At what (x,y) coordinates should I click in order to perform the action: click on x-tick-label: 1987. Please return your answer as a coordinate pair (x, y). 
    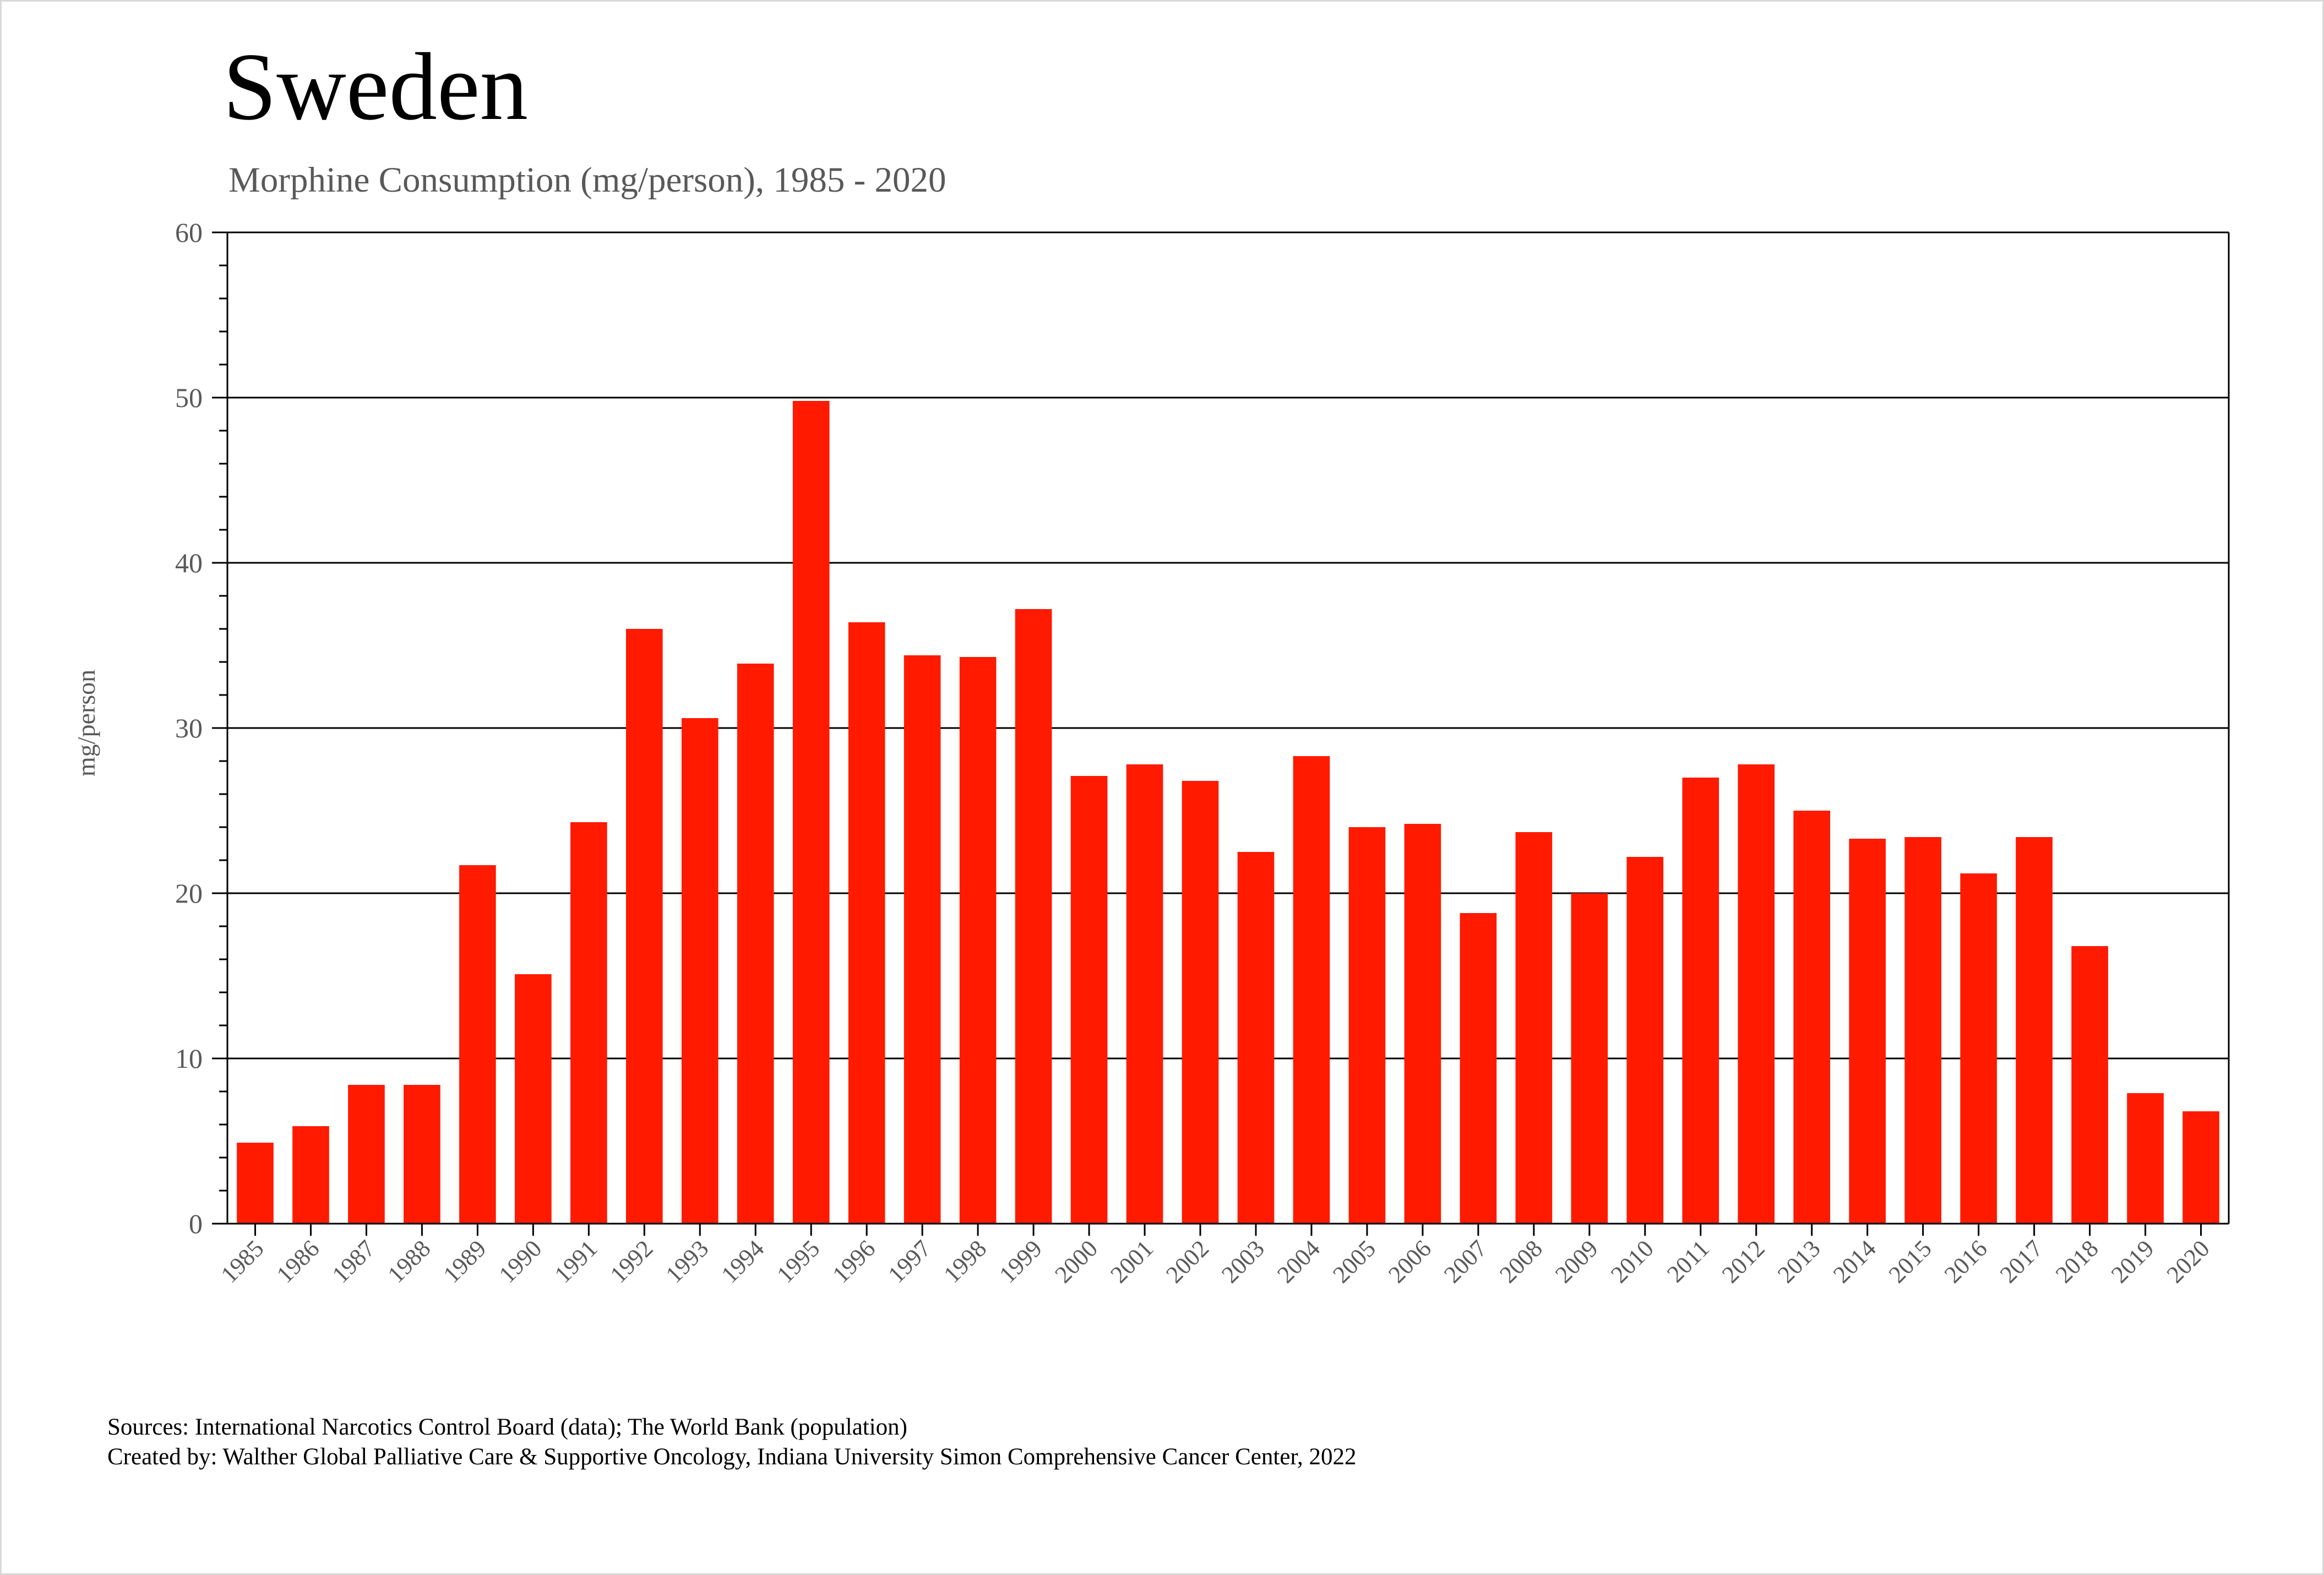
    Looking at the image, I should click on (353, 1261).